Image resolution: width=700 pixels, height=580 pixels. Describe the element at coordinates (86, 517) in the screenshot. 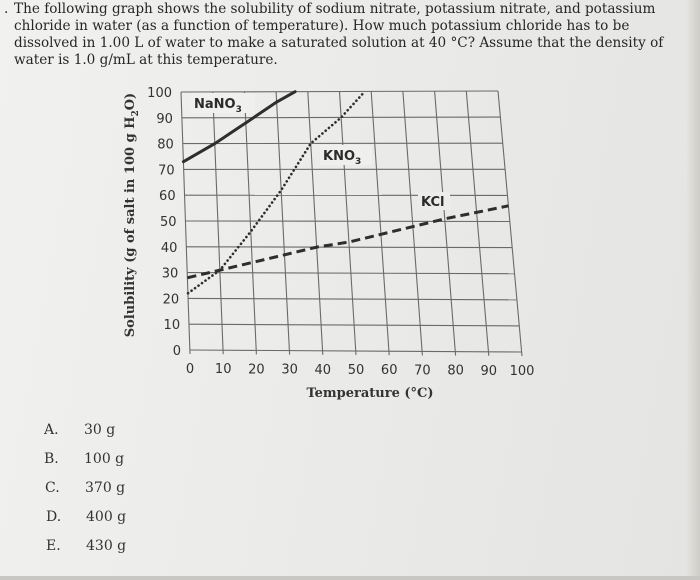

I see `answer-d: D. 400 g` at that location.